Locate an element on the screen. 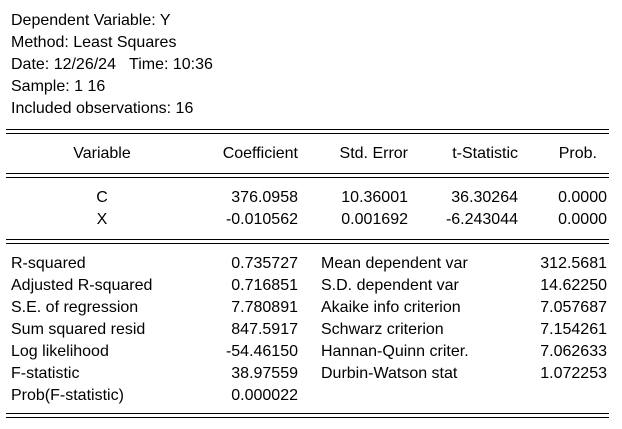  stat-label-f-statistic: F-statistic is located at coordinates (45, 373).